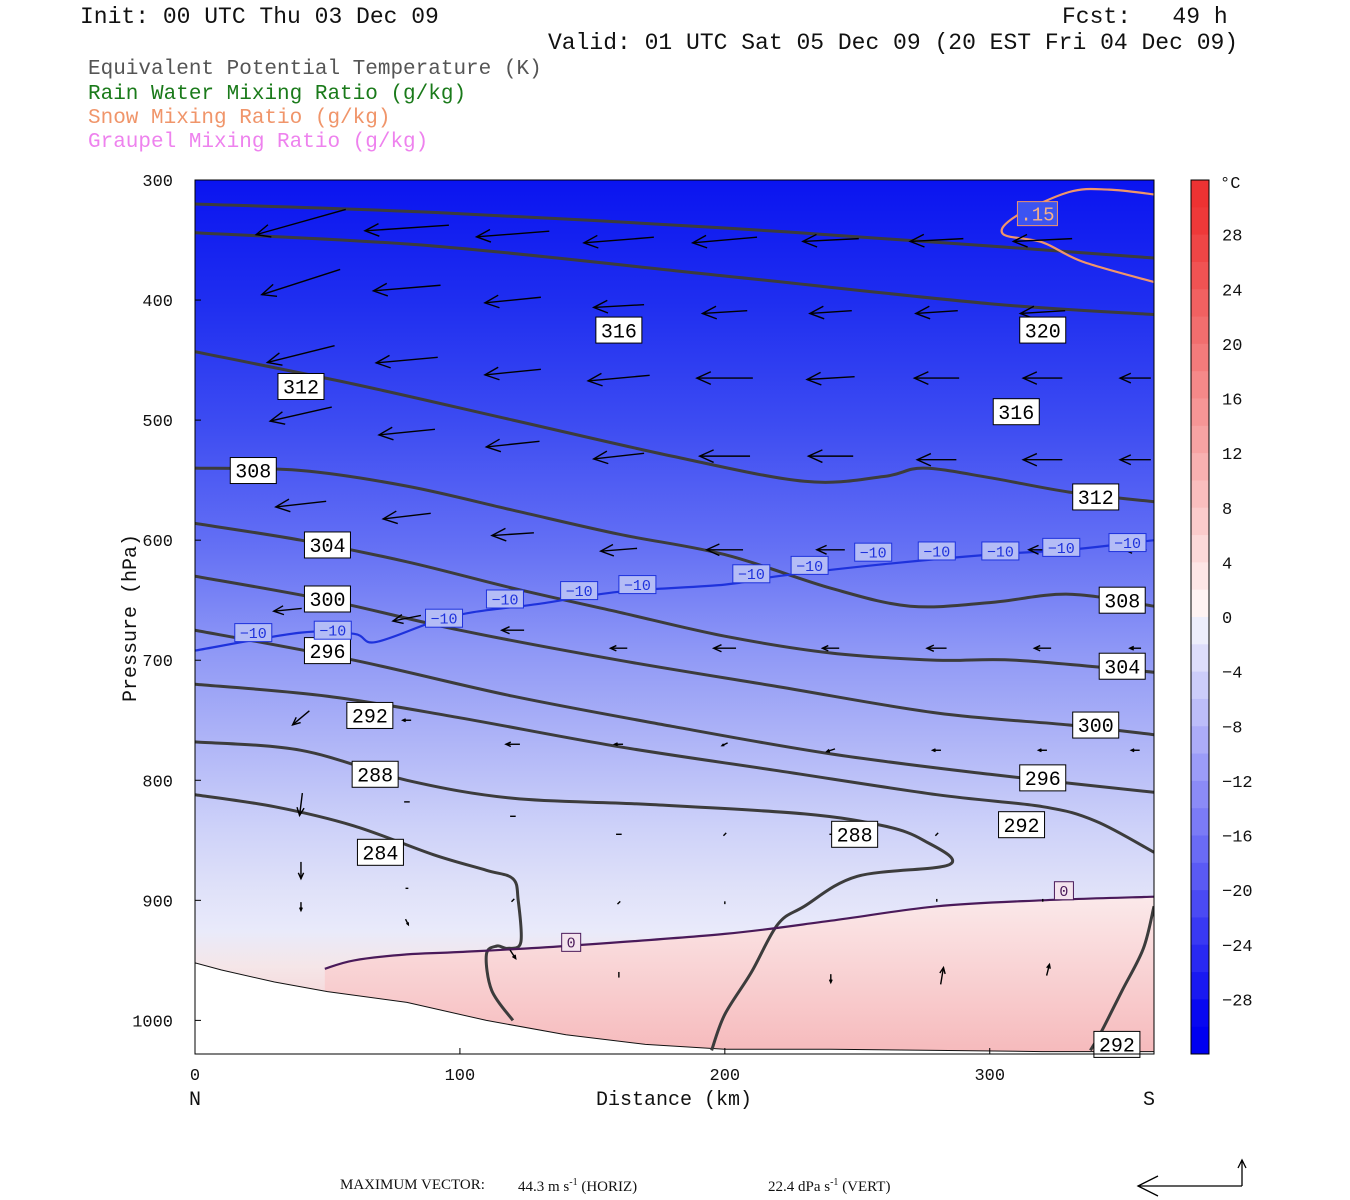 This screenshot has width=1350, height=1200. What do you see at coordinates (1149, 1100) in the screenshot?
I see `x-end-label-right: S` at bounding box center [1149, 1100].